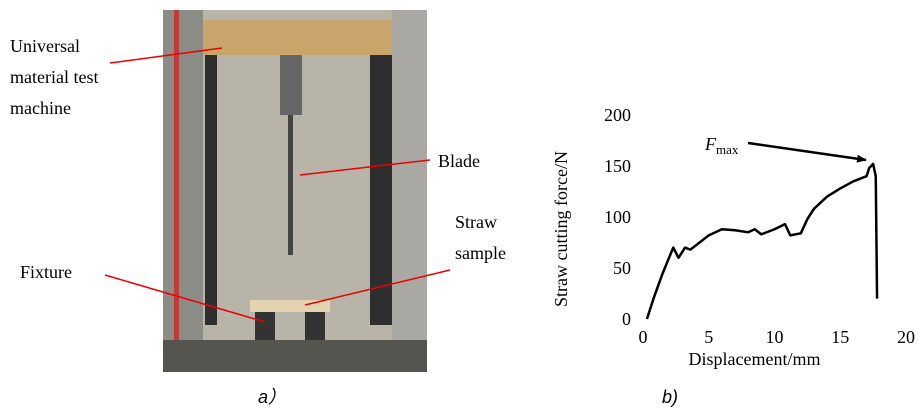 The image size is (918, 415). Describe the element at coordinates (45, 46) in the screenshot. I see `label: Universal` at that location.